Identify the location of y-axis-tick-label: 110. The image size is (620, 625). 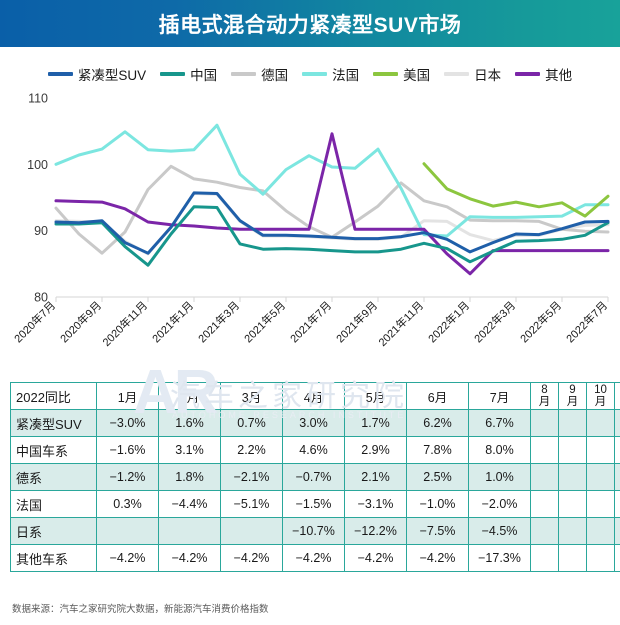
(38, 99).